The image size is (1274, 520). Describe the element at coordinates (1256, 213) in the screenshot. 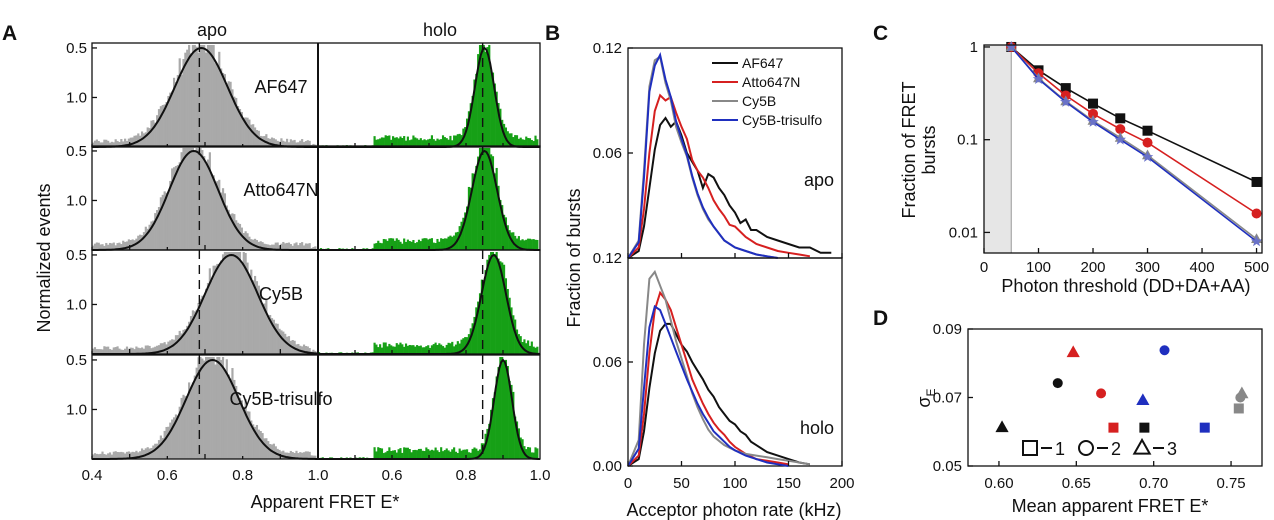

I see `series-marker-atto647n` at that location.